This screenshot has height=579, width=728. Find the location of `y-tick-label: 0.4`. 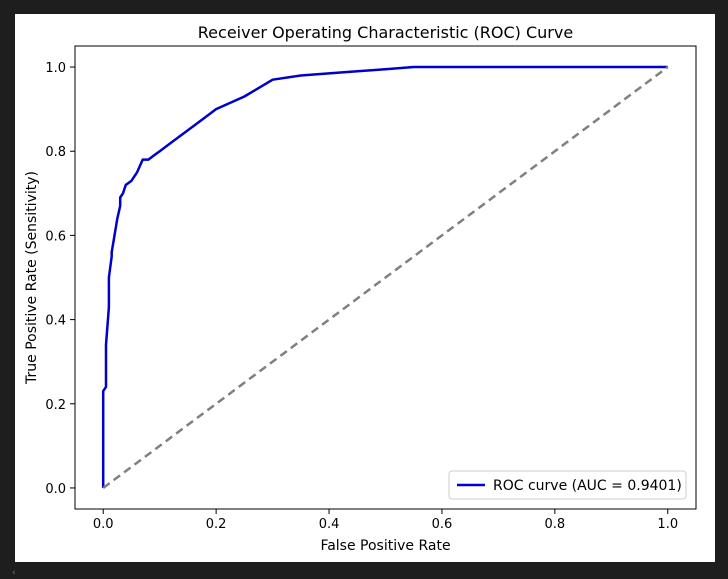

y-tick-label: 0.4 is located at coordinates (55, 321).